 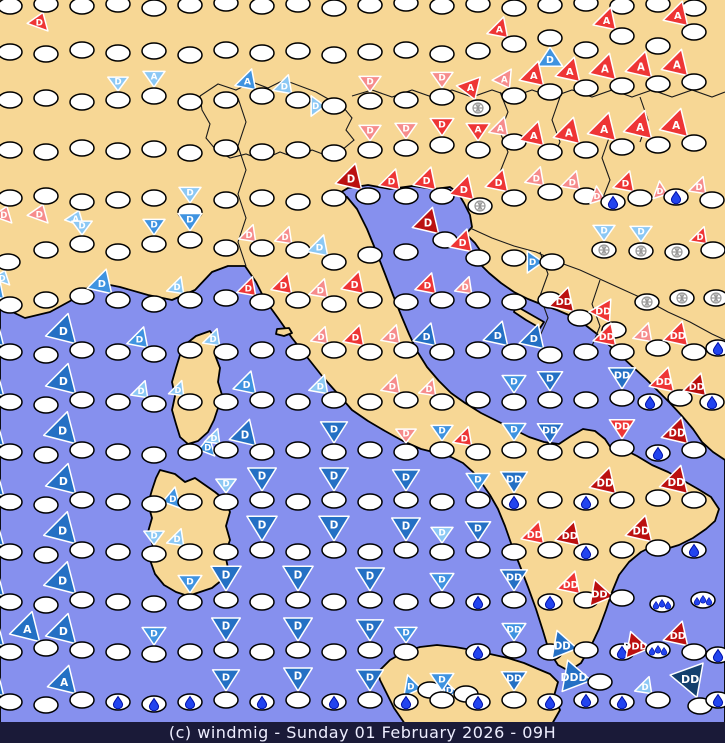 I want to click on wind-pennant-ddd, so click(x=576, y=676).